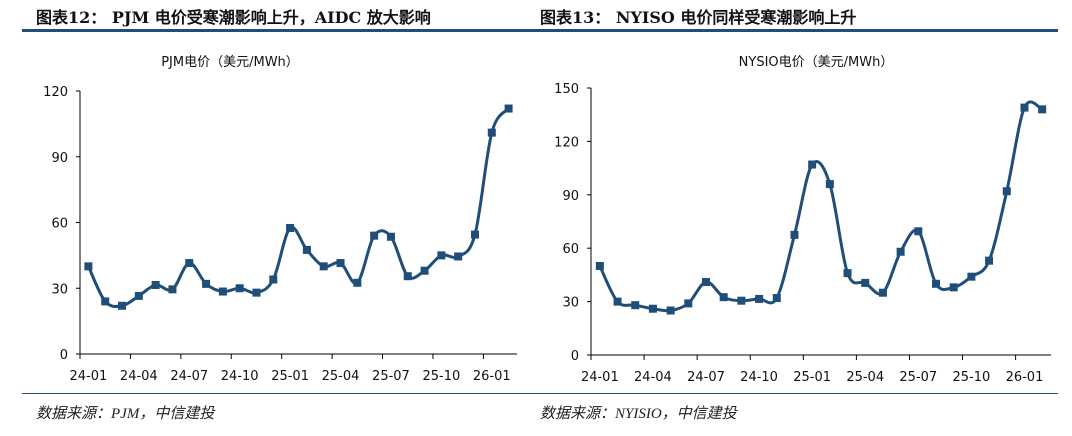 The height and width of the screenshot is (436, 1072). What do you see at coordinates (125, 414) in the screenshot?
I see `figure-12-source: 数据来源：PJM，中信建投` at bounding box center [125, 414].